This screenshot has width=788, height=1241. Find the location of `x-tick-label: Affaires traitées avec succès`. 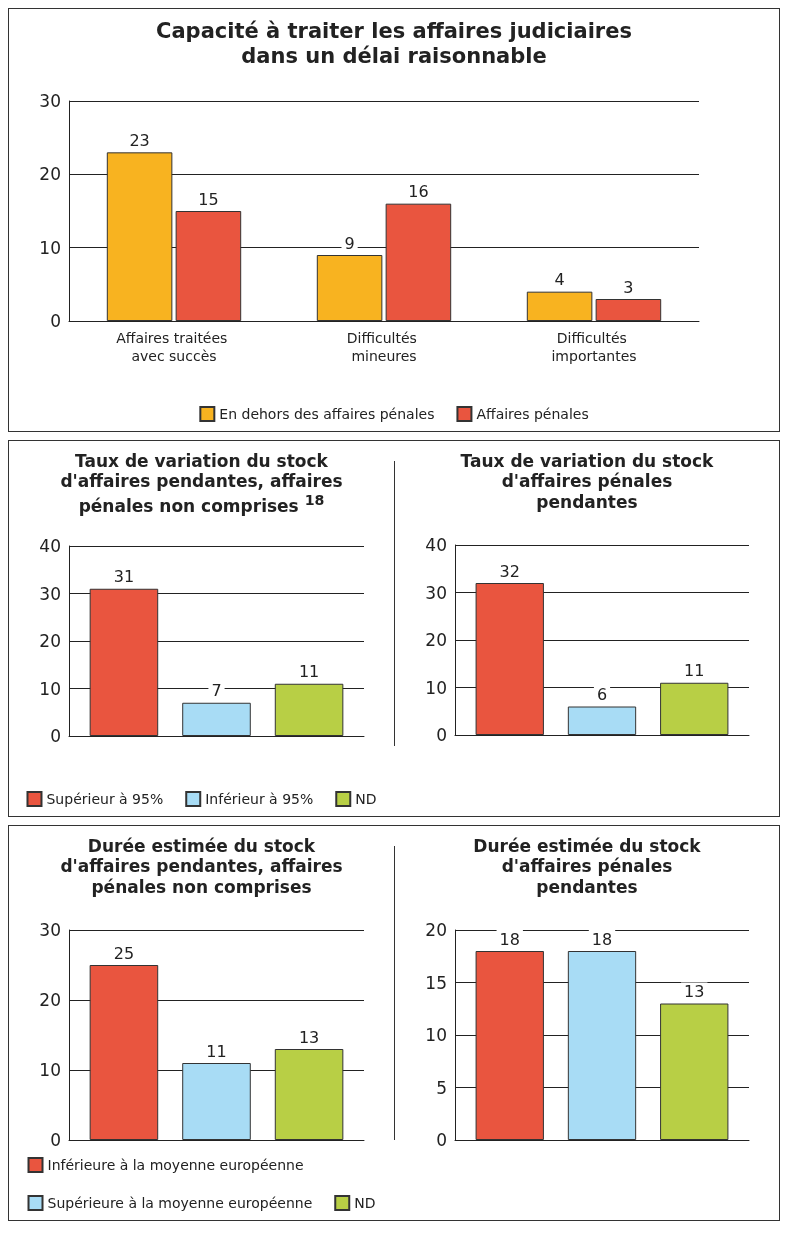

x-tick-label: Affaires traitées avec succès is located at coordinates (174, 347).